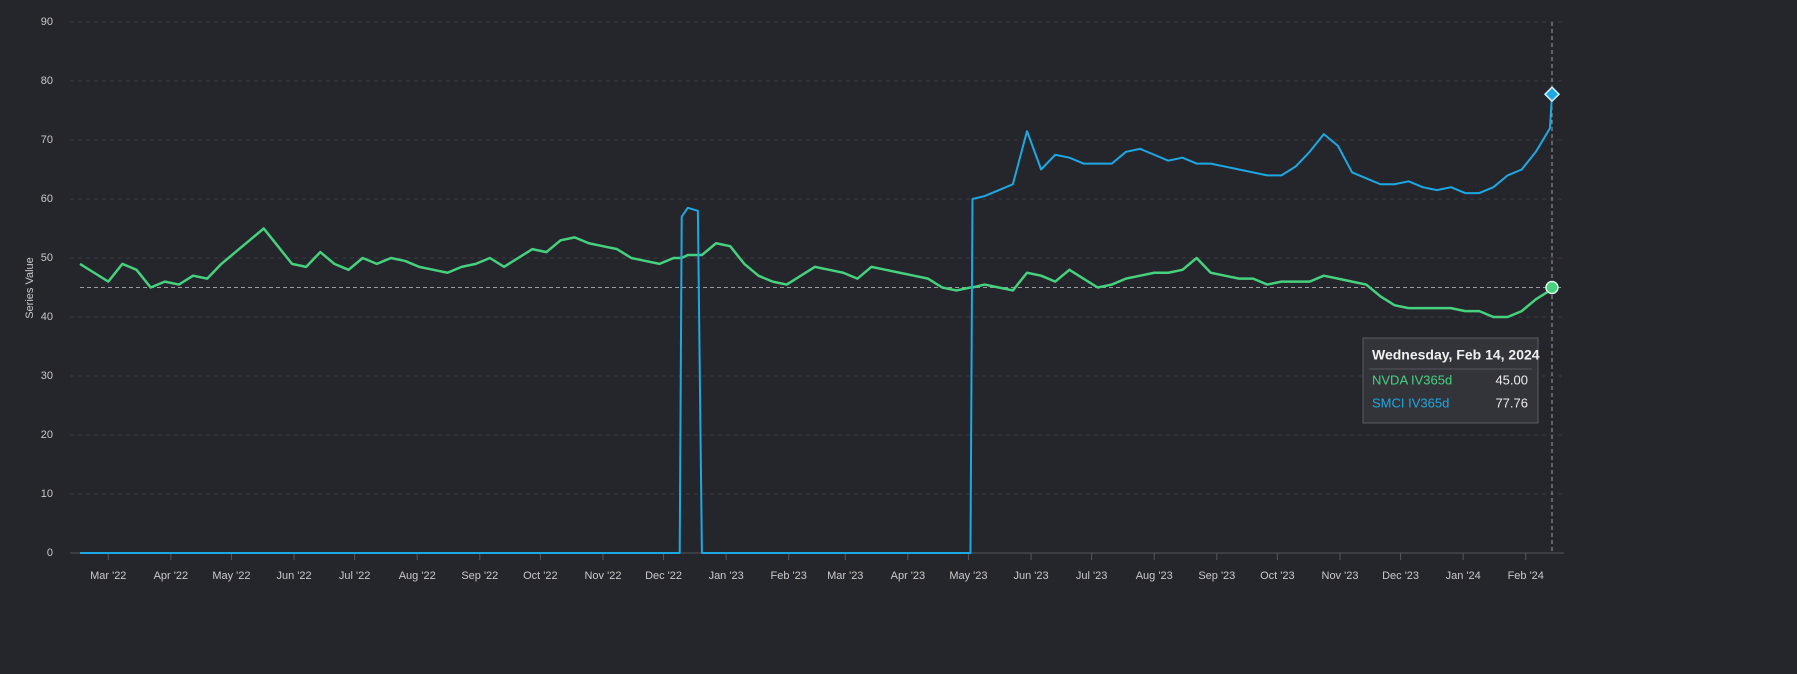 The image size is (1797, 674). What do you see at coordinates (1277, 576) in the screenshot?
I see `x-tick-label: Oct '23` at bounding box center [1277, 576].